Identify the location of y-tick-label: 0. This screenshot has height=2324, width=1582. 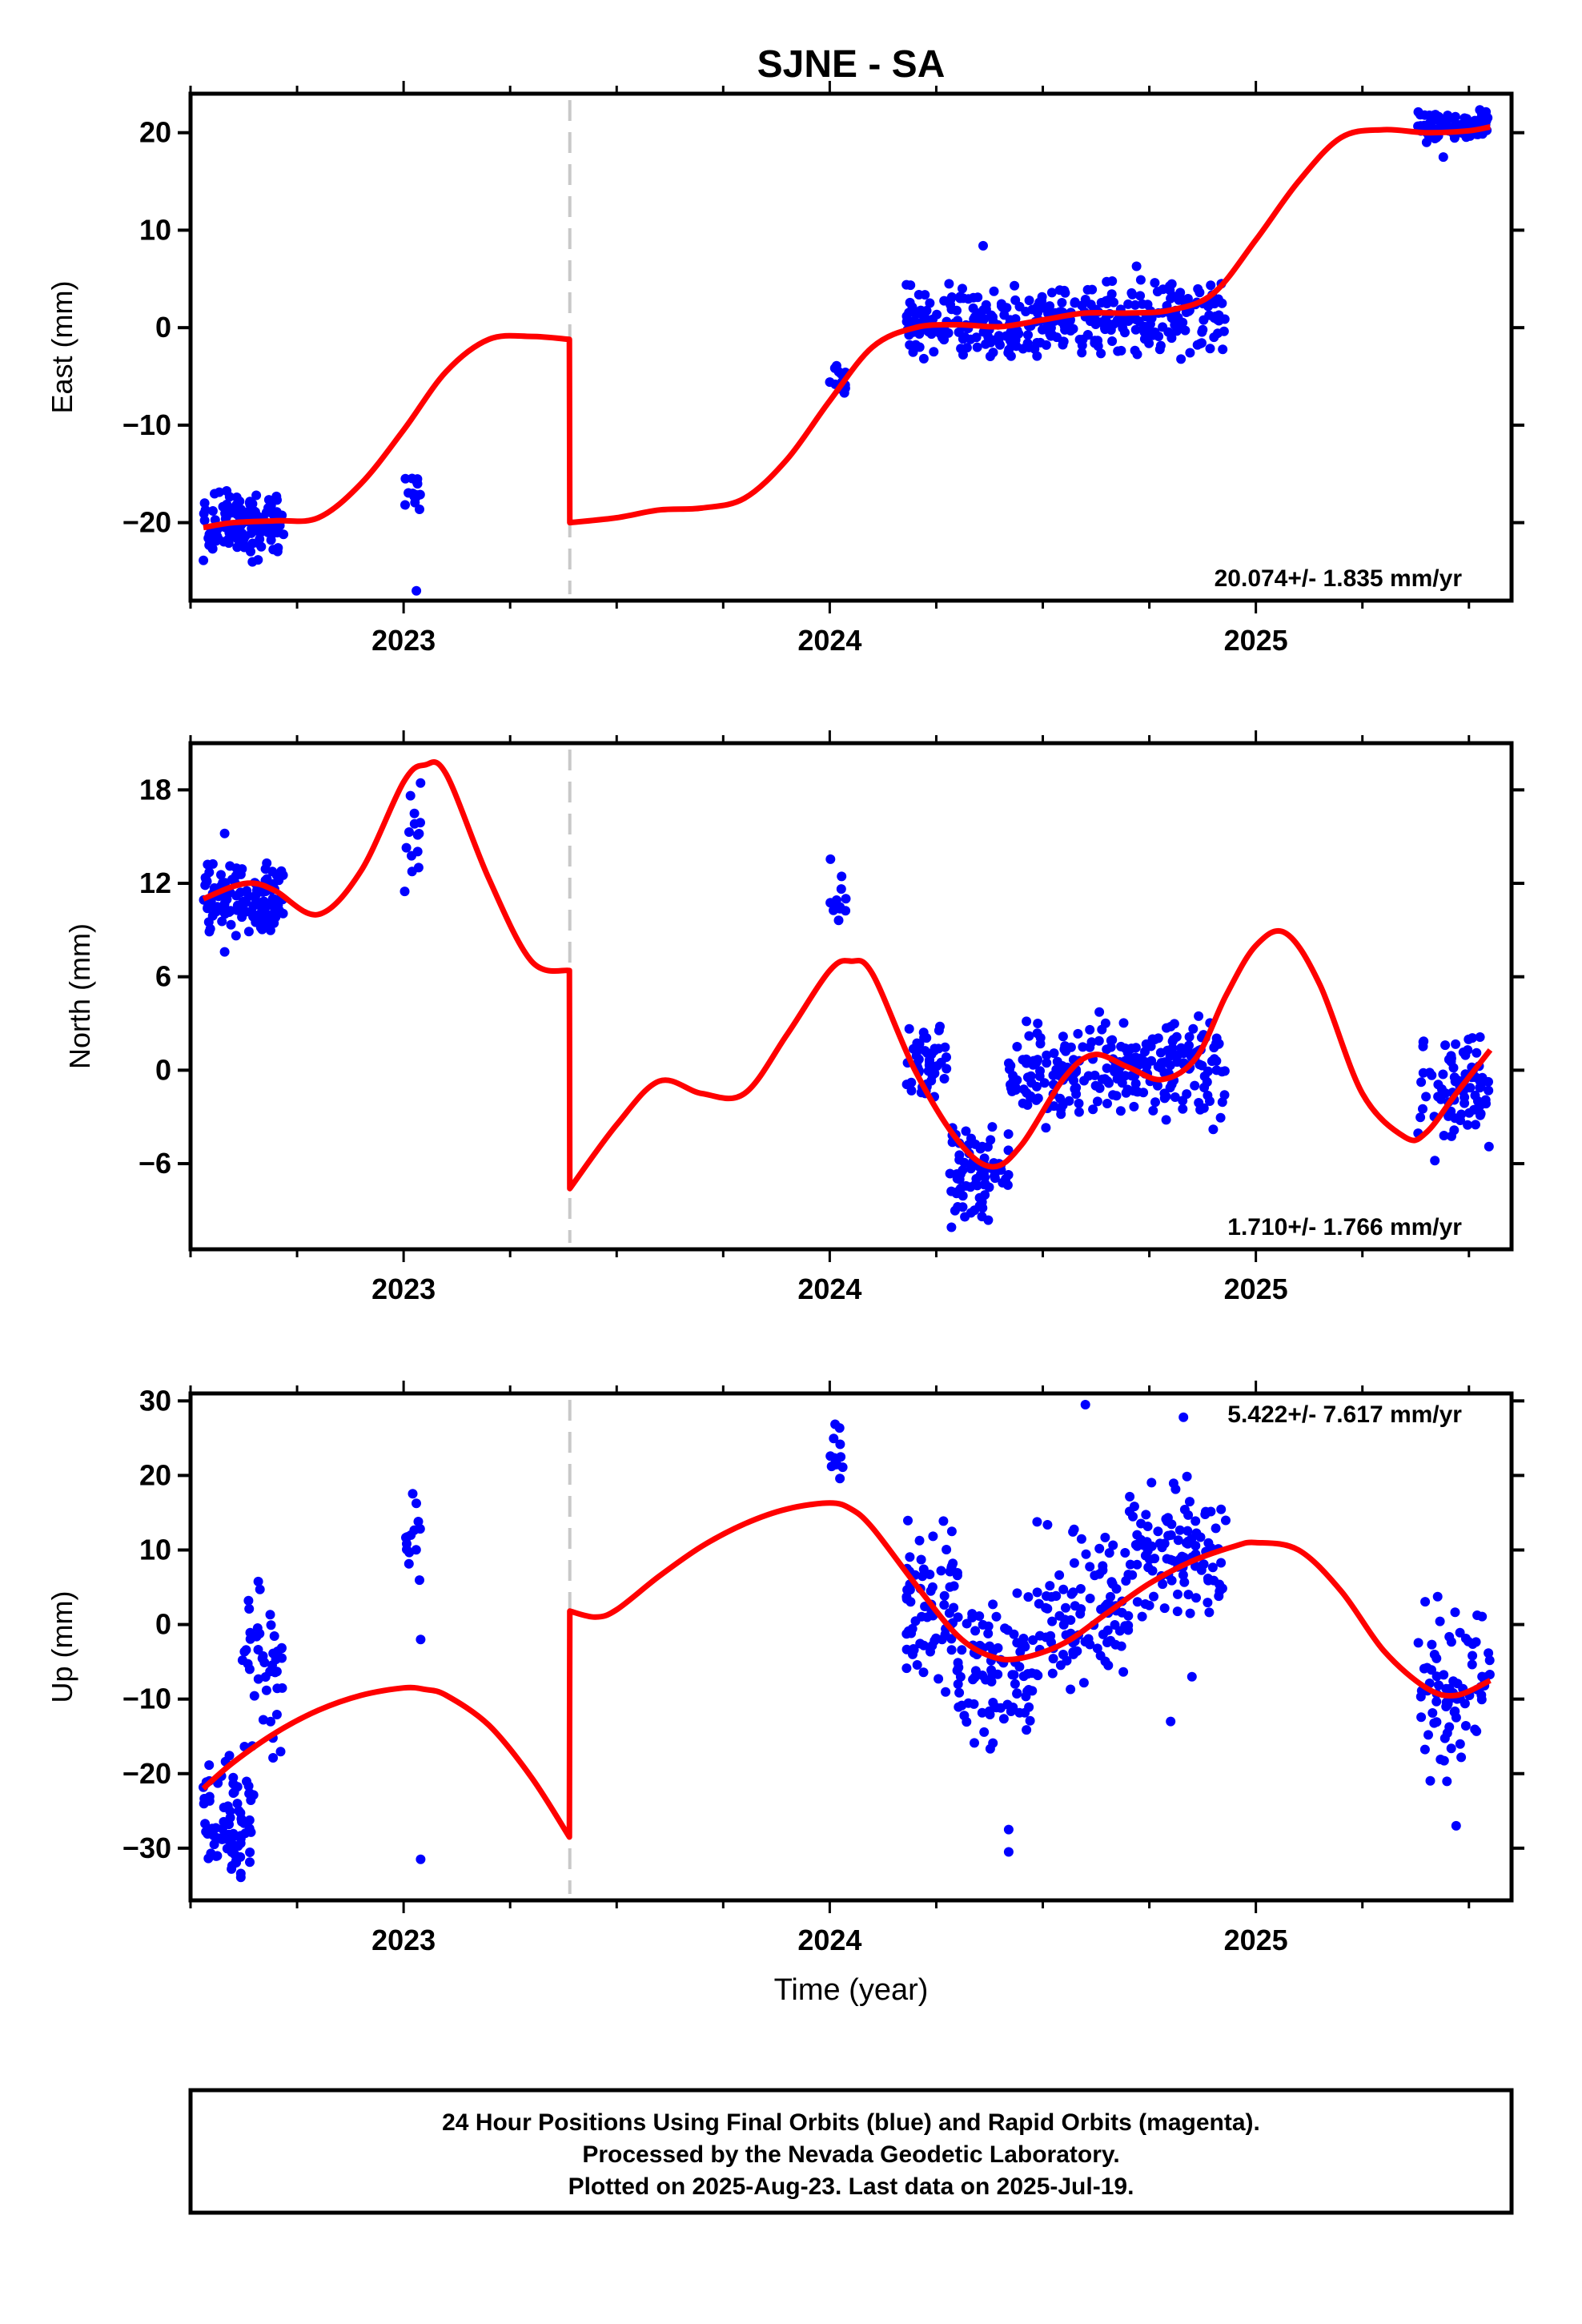
(163, 1069).